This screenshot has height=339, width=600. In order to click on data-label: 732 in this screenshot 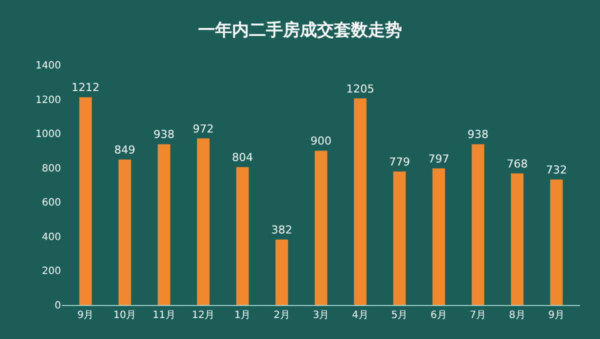, I will do `click(556, 170)`.